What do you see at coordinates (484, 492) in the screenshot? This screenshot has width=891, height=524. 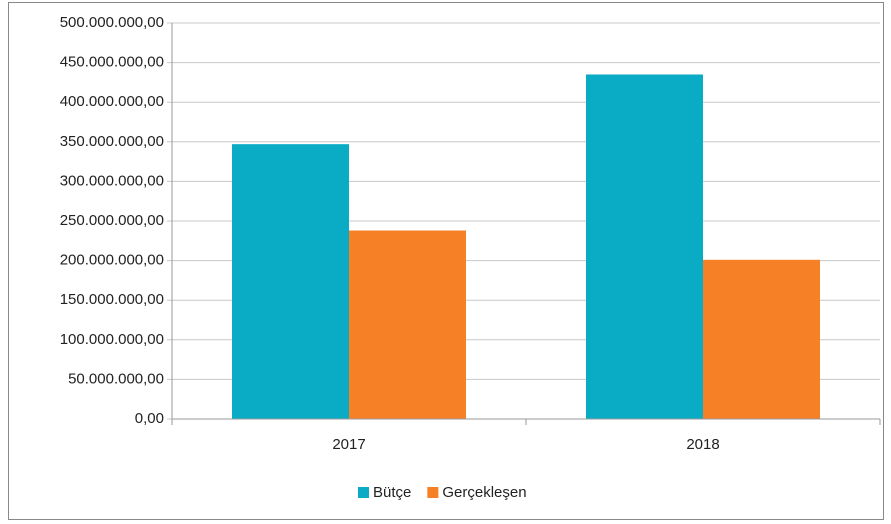 I see `legend-label: Gerçekleşen` at bounding box center [484, 492].